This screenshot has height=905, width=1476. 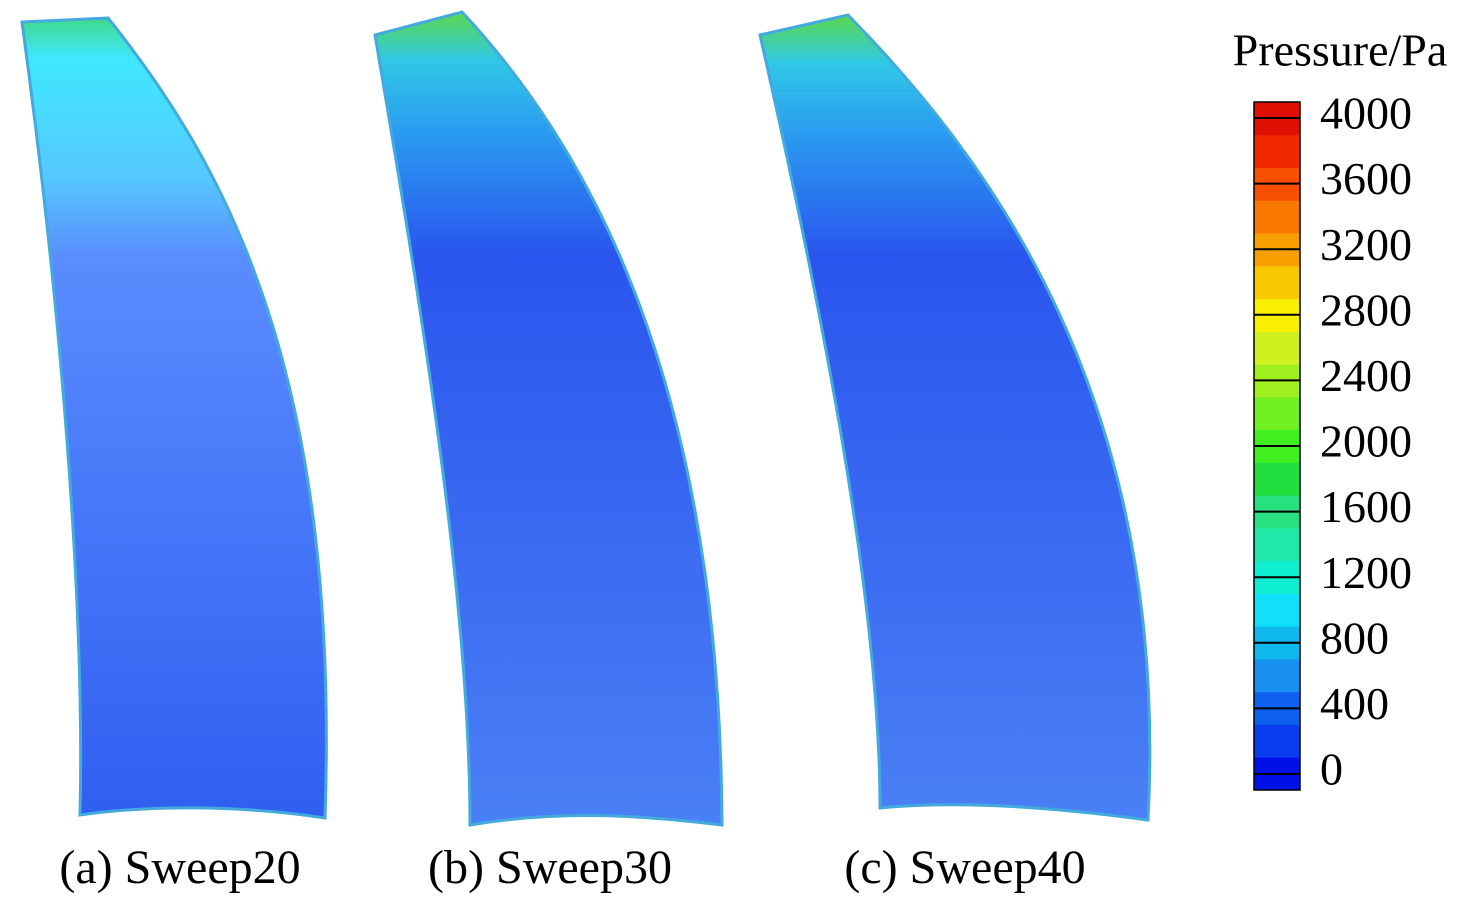 What do you see at coordinates (1354, 703) in the screenshot?
I see `colorbar-tick-label: 400` at bounding box center [1354, 703].